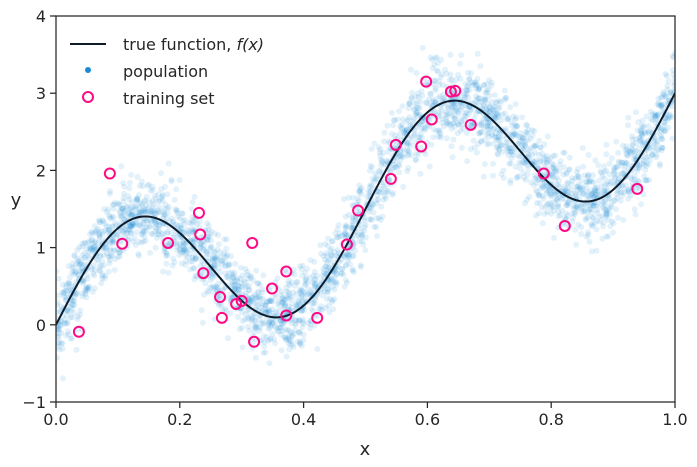 The height and width of the screenshot is (467, 697). What do you see at coordinates (41, 325) in the screenshot?
I see `y-tick-label: 0` at bounding box center [41, 325].